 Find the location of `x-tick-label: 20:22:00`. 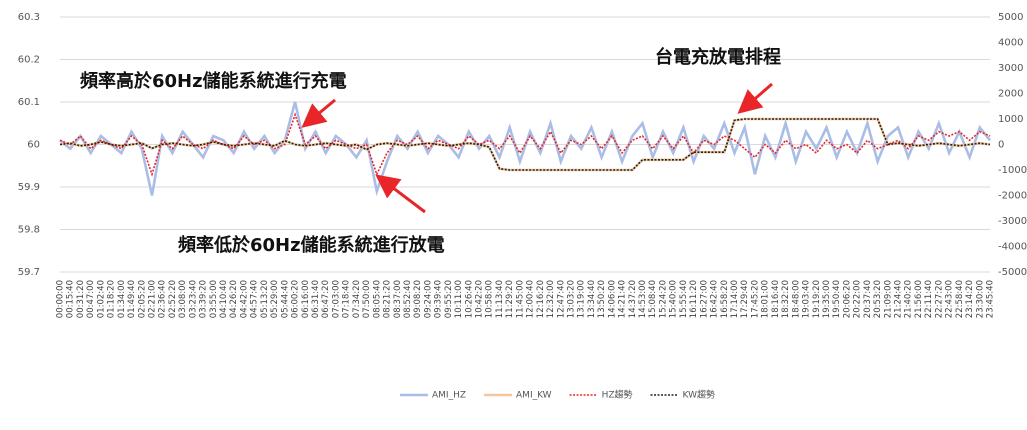

x-tick-label: 20:22:00 is located at coordinates (858, 299).